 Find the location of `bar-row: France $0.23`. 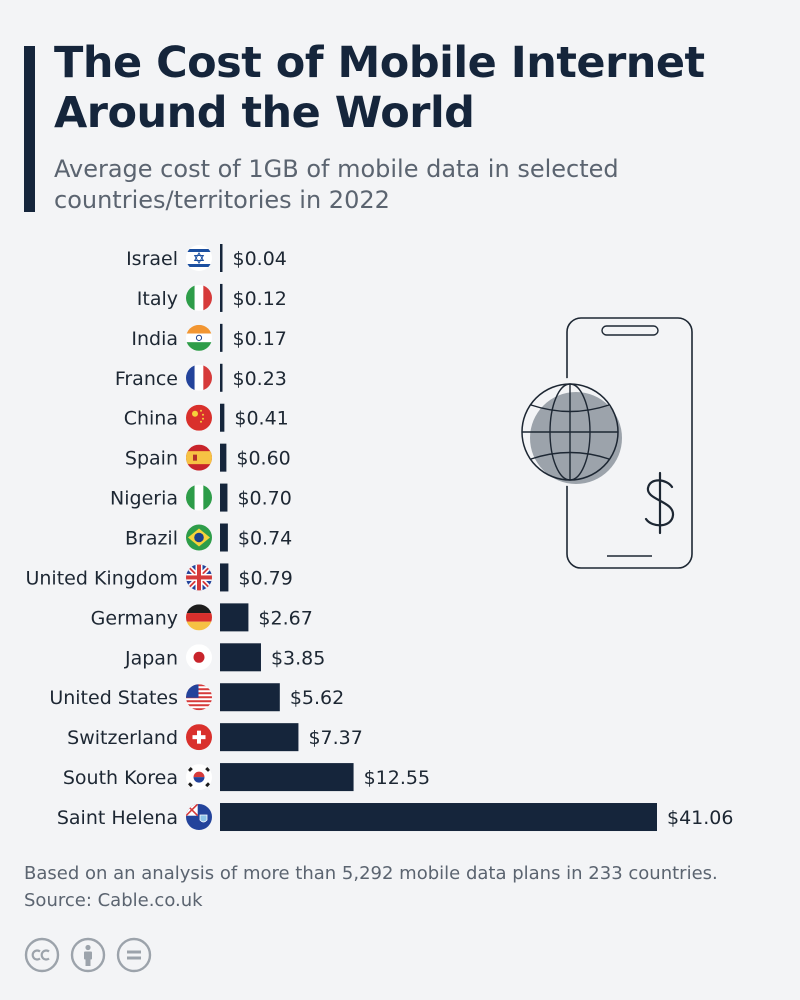

bar-row: France $0.23 is located at coordinates (201, 377).